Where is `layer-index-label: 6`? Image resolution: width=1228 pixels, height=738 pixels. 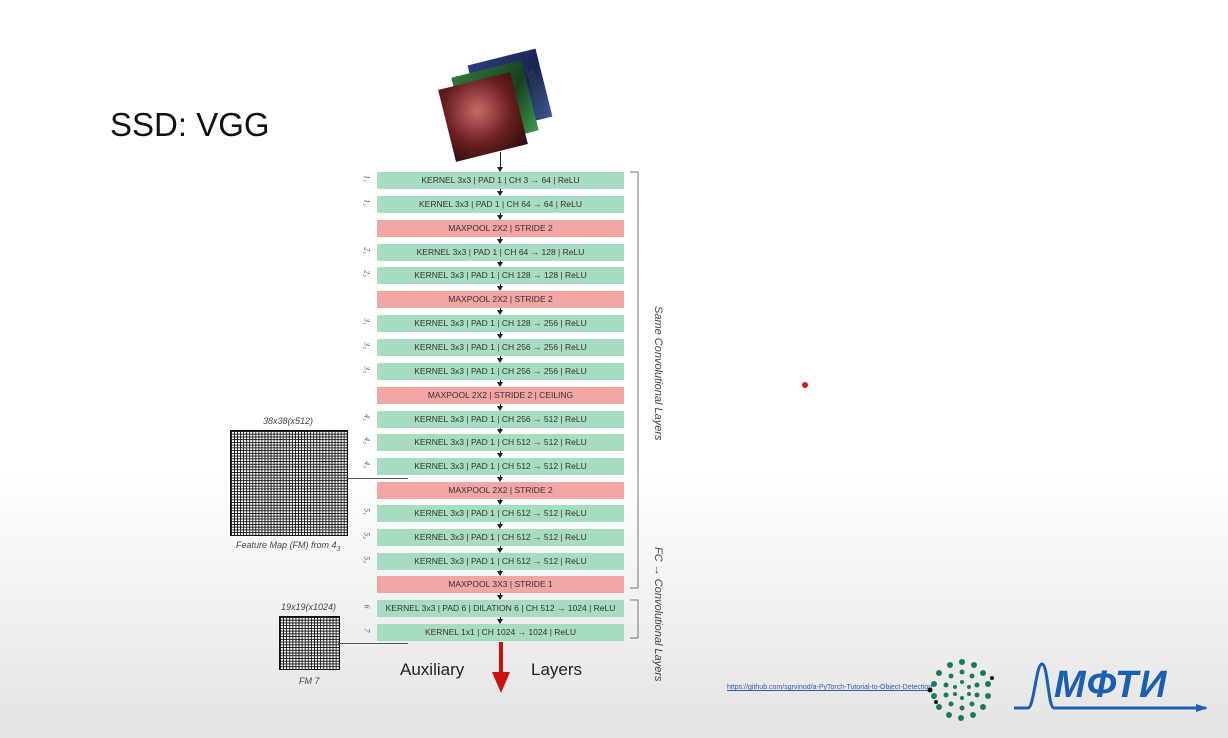 layer-index-label: 6 is located at coordinates (367, 606).